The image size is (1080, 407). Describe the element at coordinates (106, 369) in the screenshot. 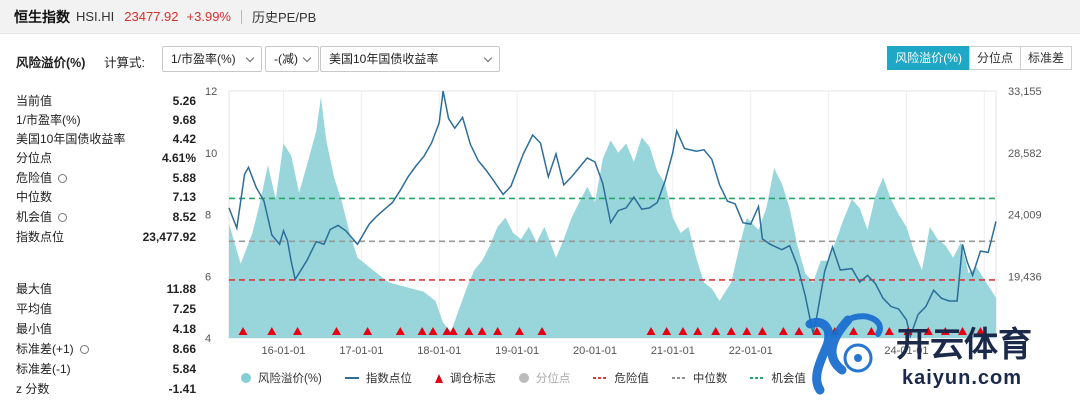

I see `stat-row: 标准差(-1) 5.84` at that location.